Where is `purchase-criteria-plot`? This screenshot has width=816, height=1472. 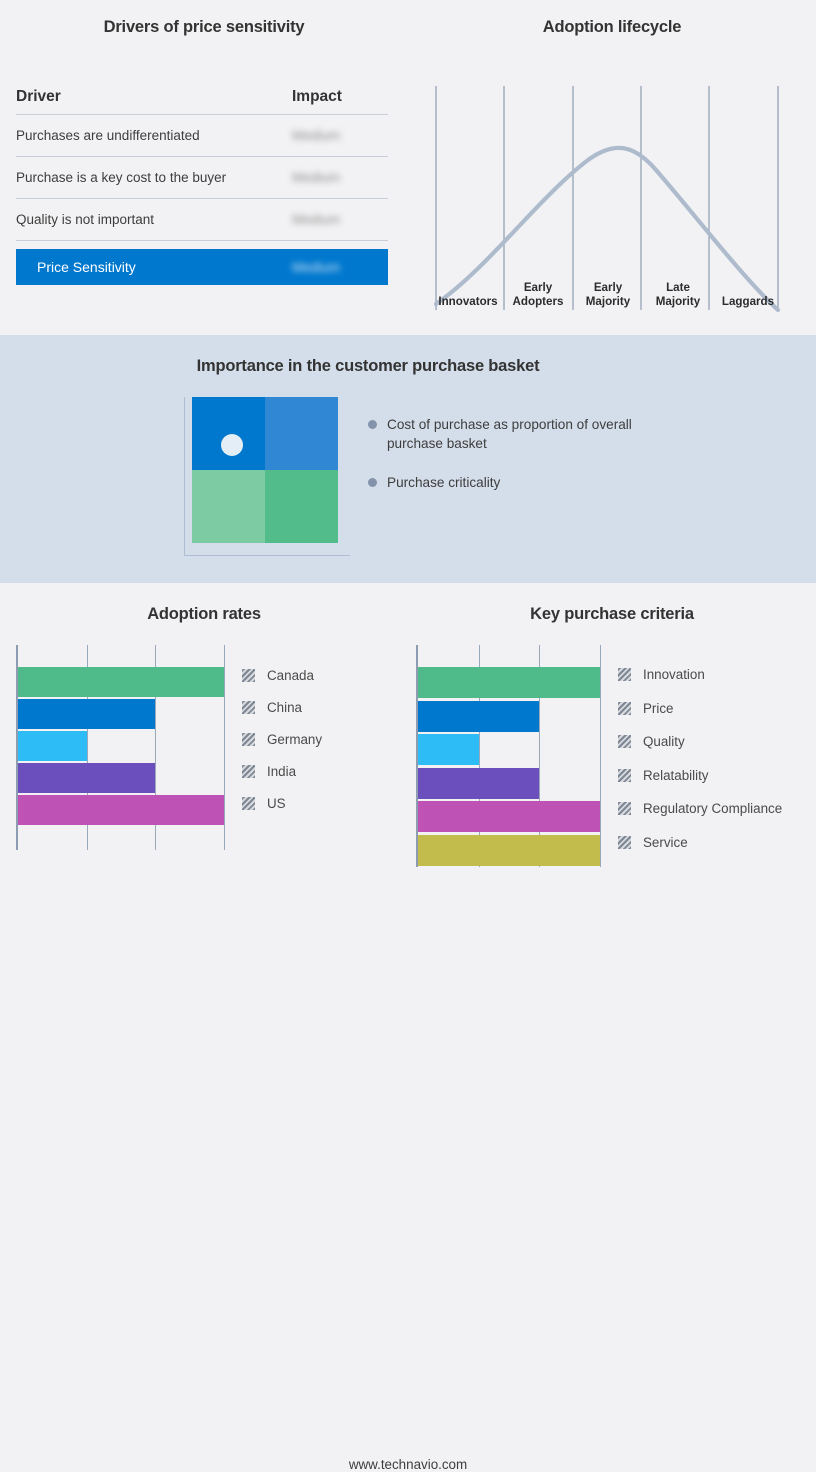 purchase-criteria-plot is located at coordinates (508, 756).